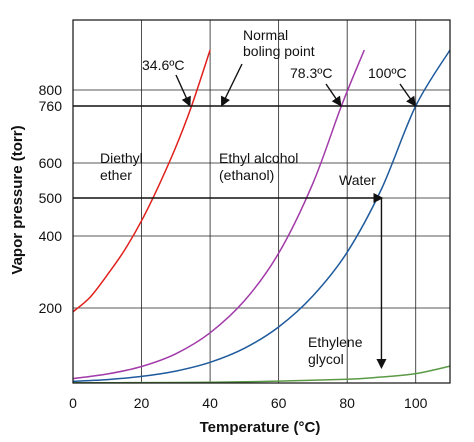  Describe the element at coordinates (416, 403) in the screenshot. I see `x-tick-label: 100` at that location.